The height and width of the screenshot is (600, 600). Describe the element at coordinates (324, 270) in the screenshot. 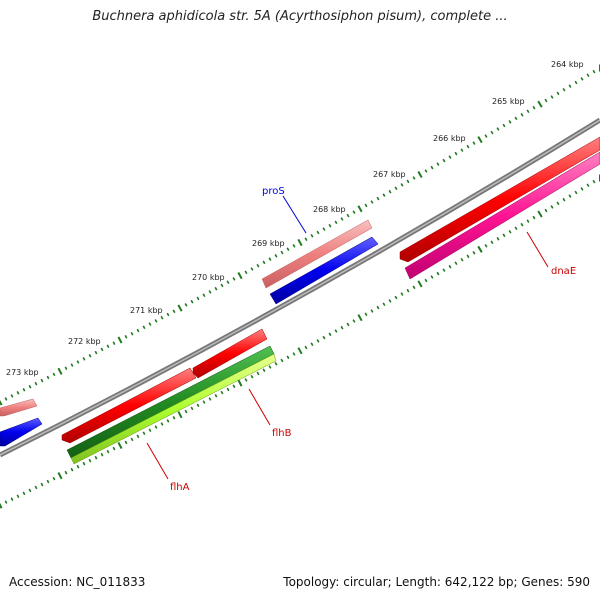

I see `gene-pros` at that location.